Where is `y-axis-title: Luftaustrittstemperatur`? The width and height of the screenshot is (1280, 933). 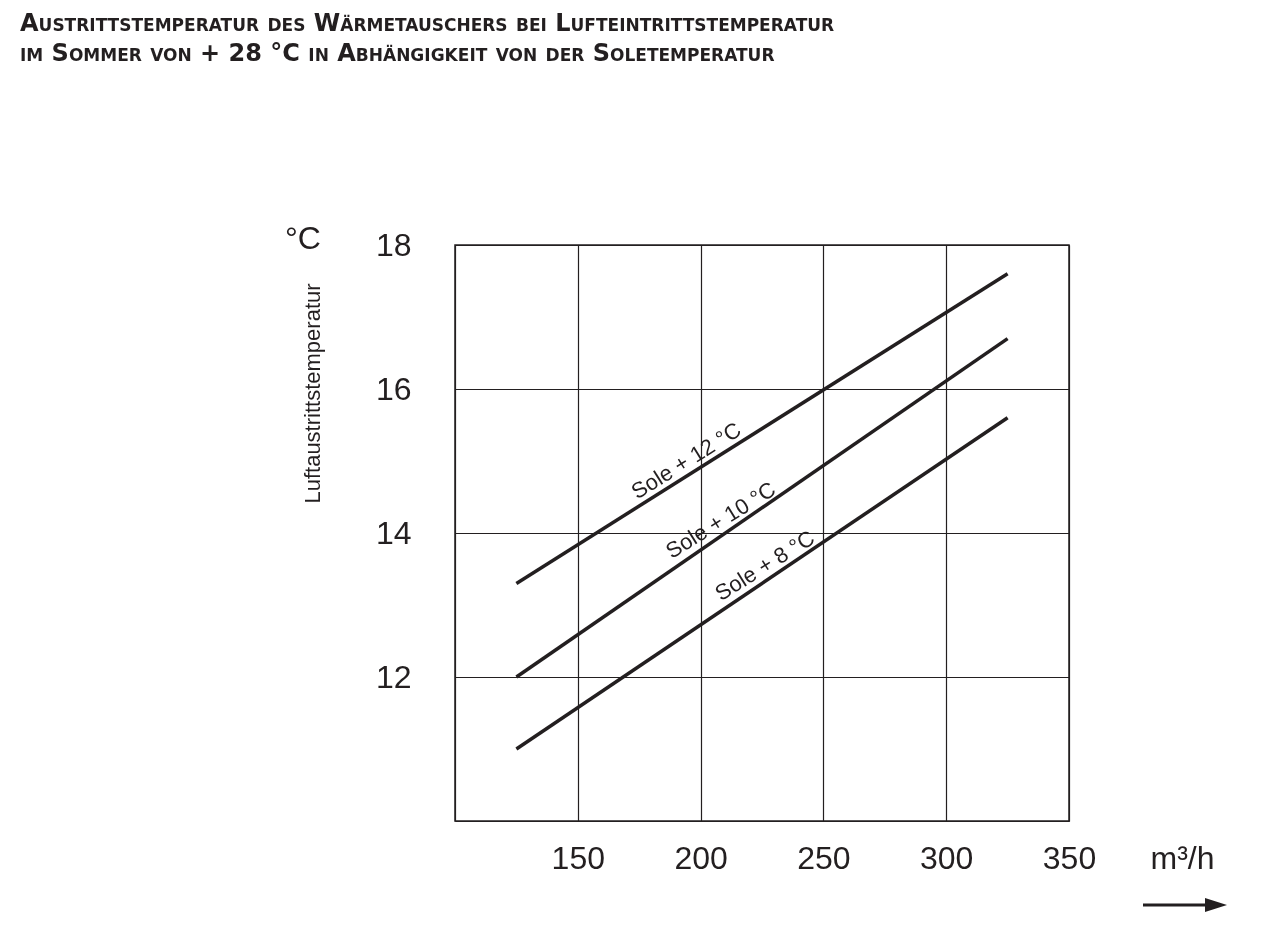
y-axis-title: Luftaustrittstemperatur is located at coordinates (312, 393).